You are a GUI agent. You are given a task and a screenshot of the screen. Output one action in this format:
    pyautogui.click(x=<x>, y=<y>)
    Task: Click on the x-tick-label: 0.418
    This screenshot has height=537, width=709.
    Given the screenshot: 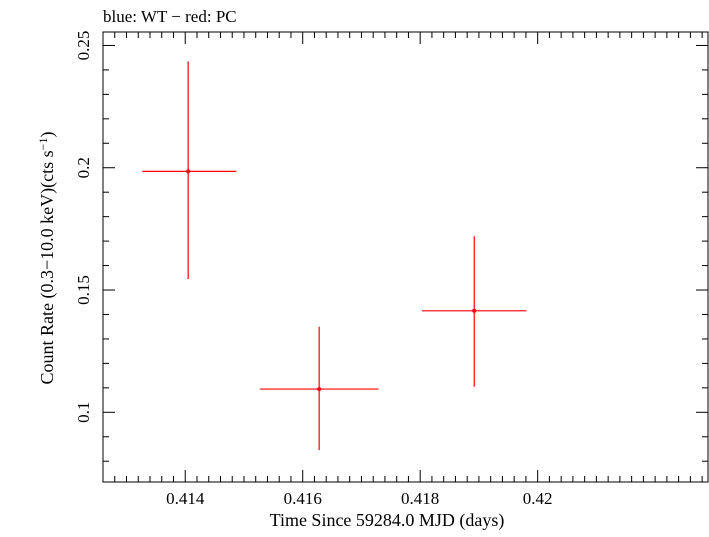 What is the action you would take?
    pyautogui.click(x=420, y=498)
    